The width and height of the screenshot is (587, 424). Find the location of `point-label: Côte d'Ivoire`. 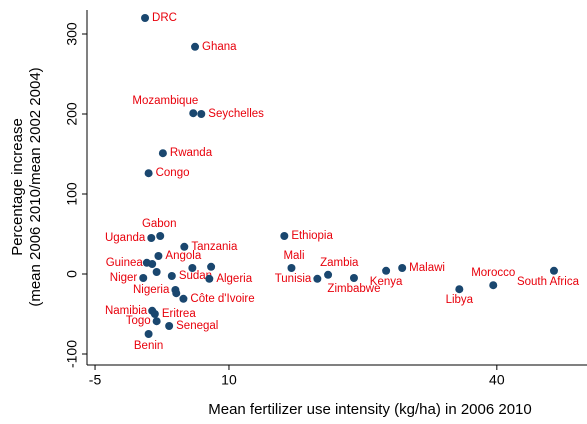

point-label: Côte d'Ivoire is located at coordinates (222, 299).